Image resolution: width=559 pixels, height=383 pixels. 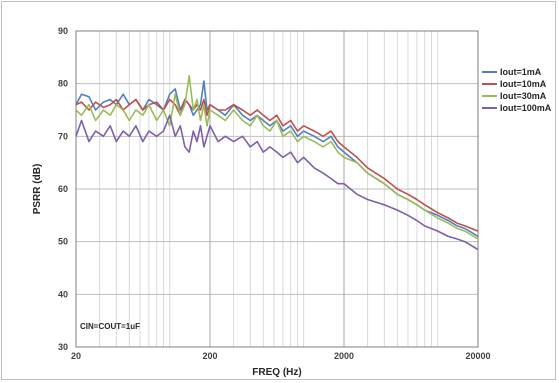 What do you see at coordinates (526, 108) in the screenshot?
I see `legend-entry: Iout=100mA` at bounding box center [526, 108].